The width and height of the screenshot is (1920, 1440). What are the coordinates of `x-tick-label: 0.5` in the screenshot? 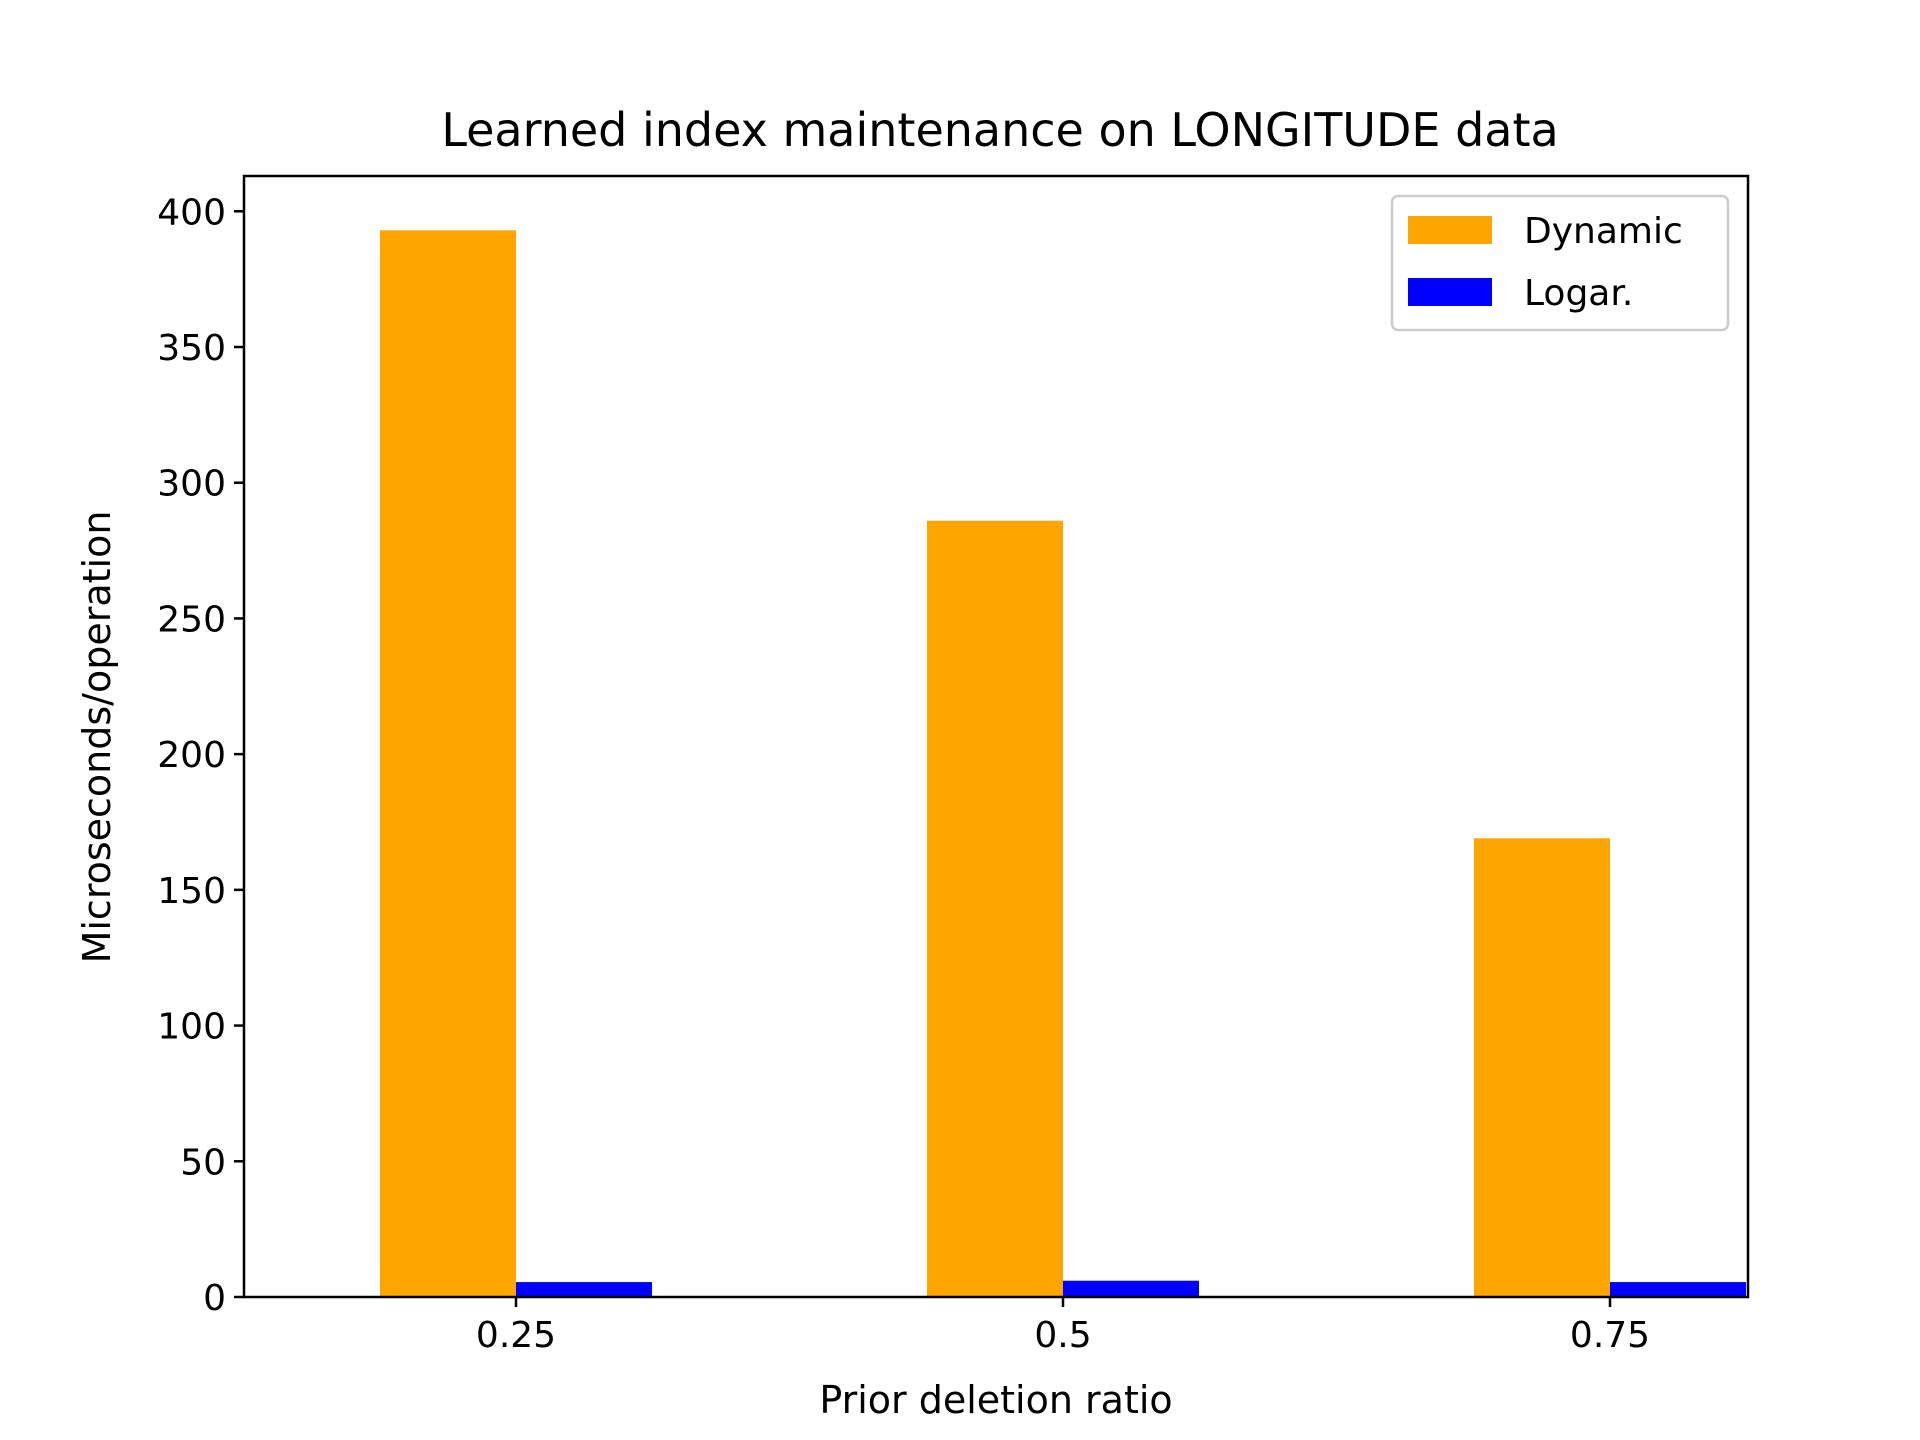 It's located at (1062, 1335).